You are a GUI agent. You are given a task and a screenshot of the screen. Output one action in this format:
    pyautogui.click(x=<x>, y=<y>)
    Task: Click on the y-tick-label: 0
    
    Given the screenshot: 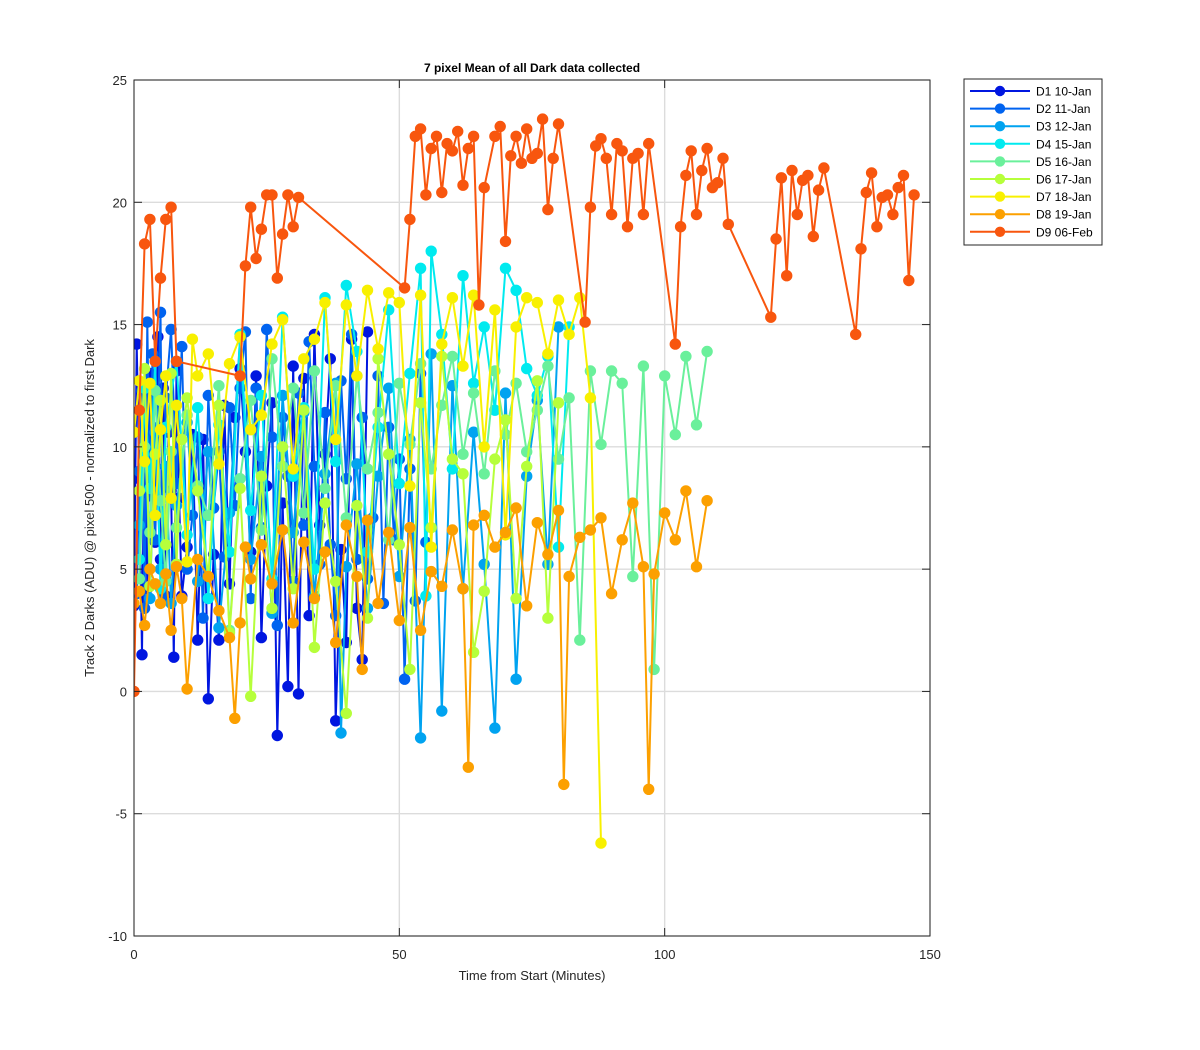 What is the action you would take?
    pyautogui.click(x=123, y=691)
    